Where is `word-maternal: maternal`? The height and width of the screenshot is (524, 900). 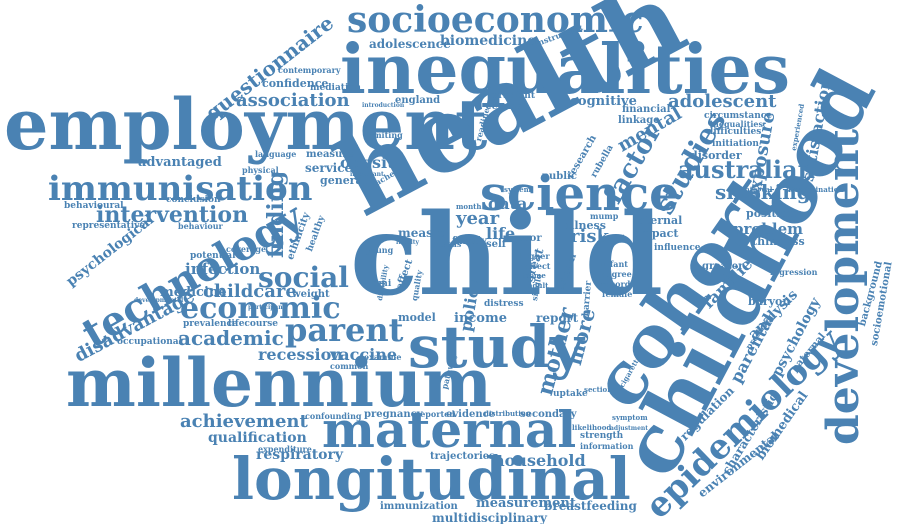 word-maternal: maternal is located at coordinates (449, 429).